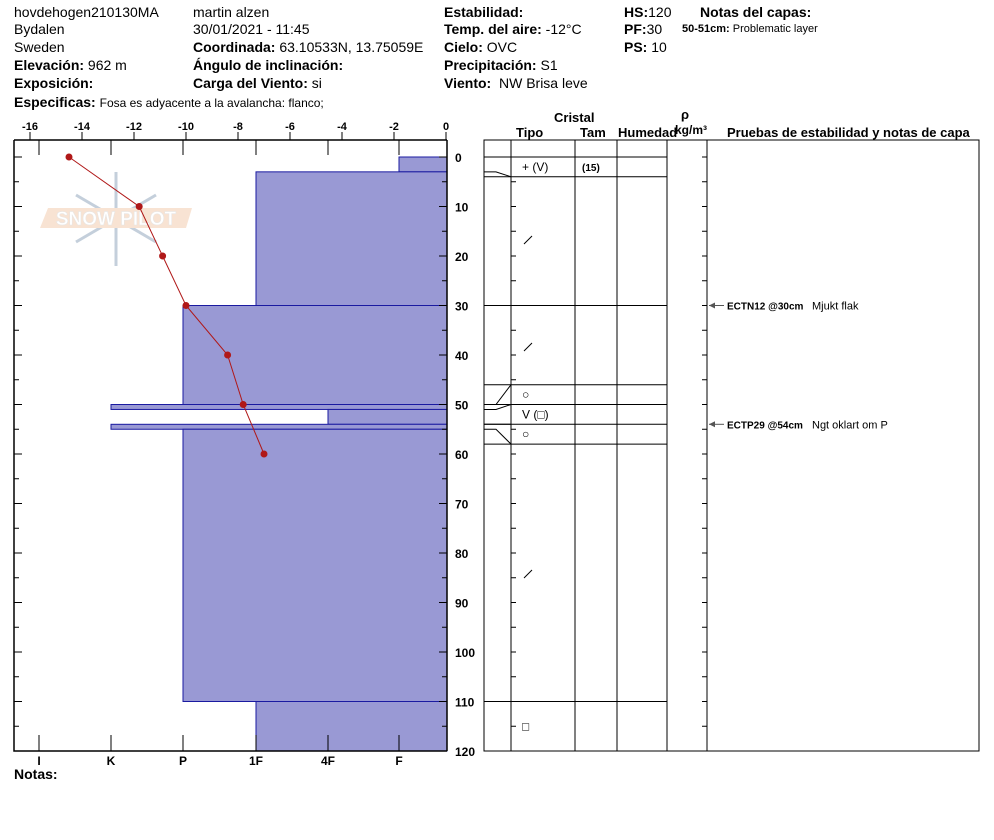  I want to click on layer-notes-title: Notas del capas:, so click(756, 12).